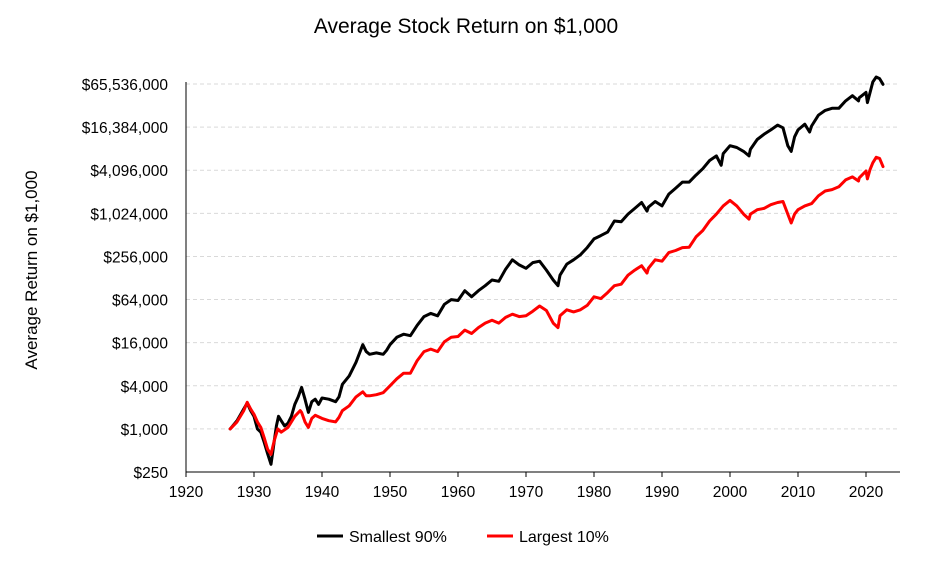  Describe the element at coordinates (798, 492) in the screenshot. I see `x-tick-label: 2010` at that location.